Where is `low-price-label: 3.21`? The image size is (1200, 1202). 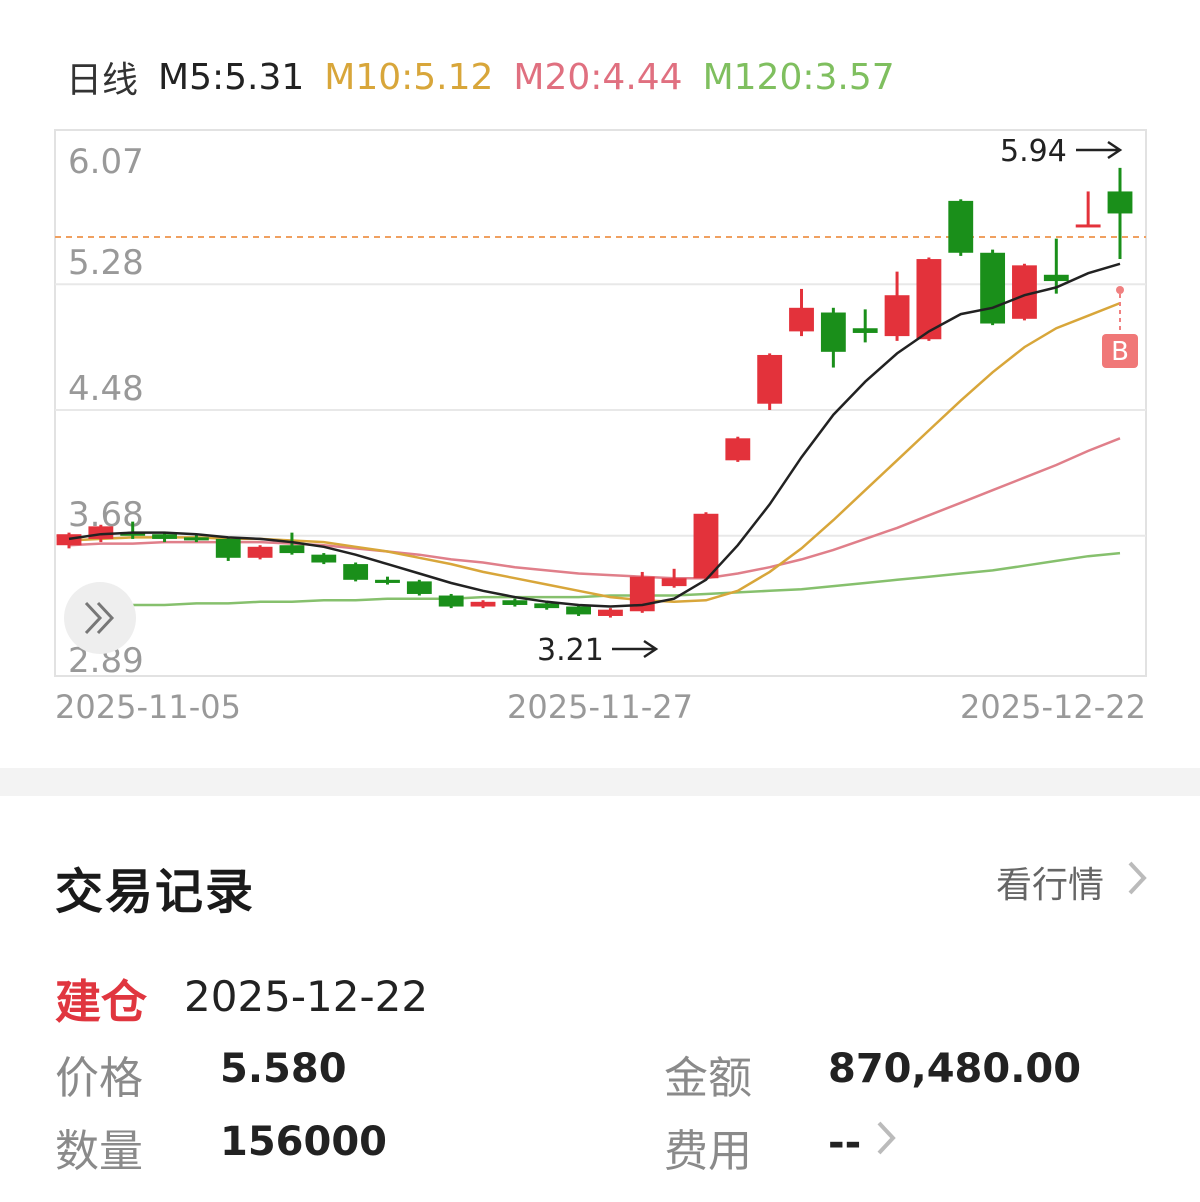
low-price-label: 3.21 is located at coordinates (570, 650).